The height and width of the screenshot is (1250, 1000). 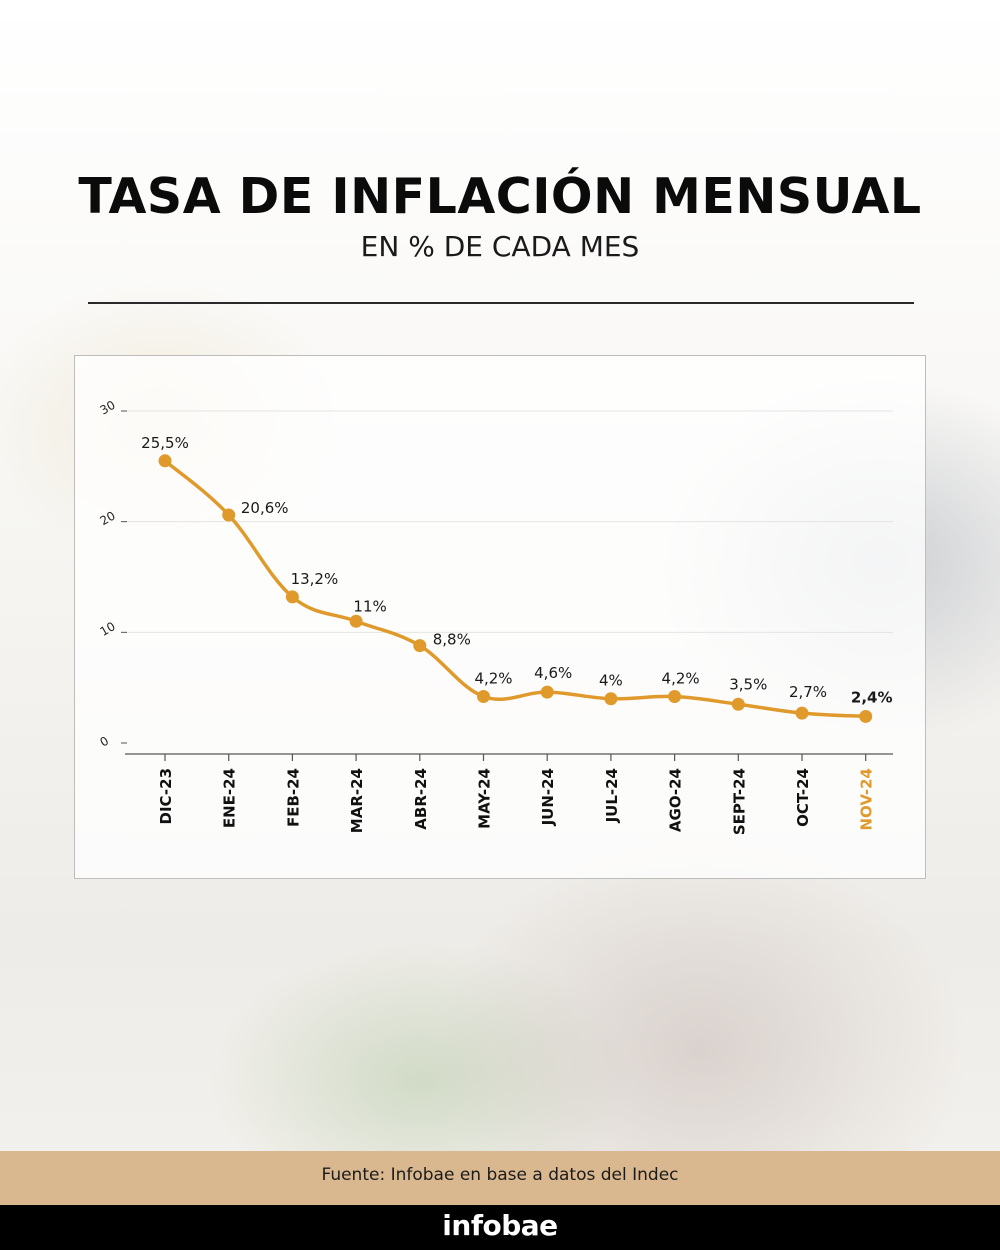 I want to click on data-label: 11%, so click(x=369, y=606).